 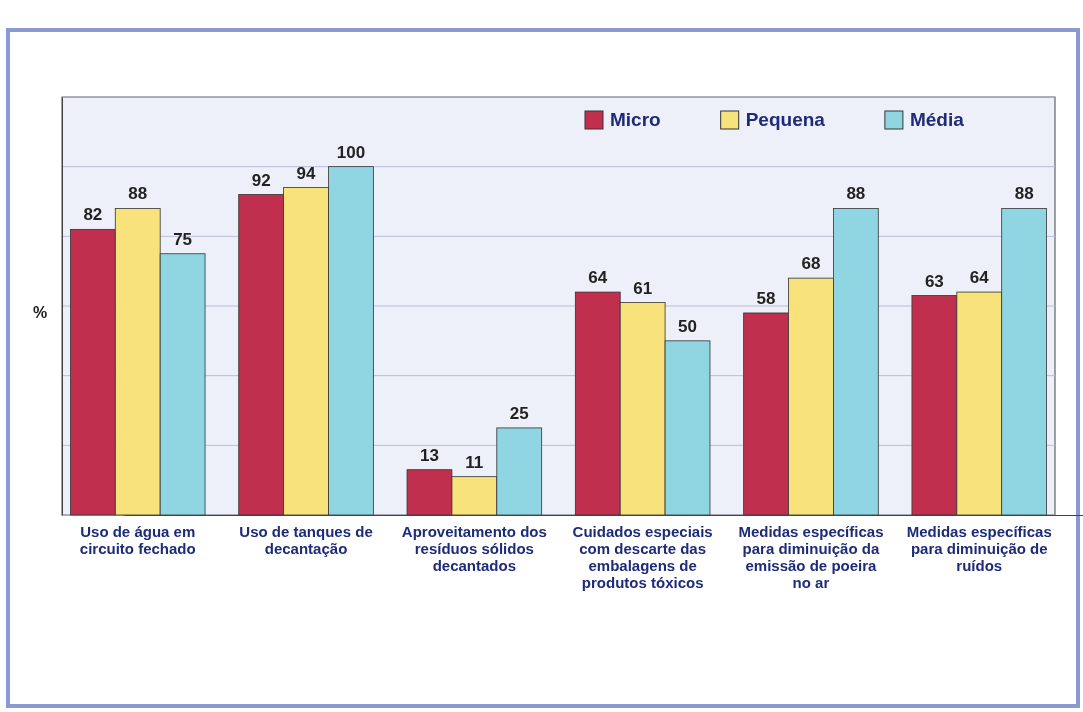 I want to click on x-tick-label: Medidas específicas para diminuição de ruídos, so click(x=979, y=548).